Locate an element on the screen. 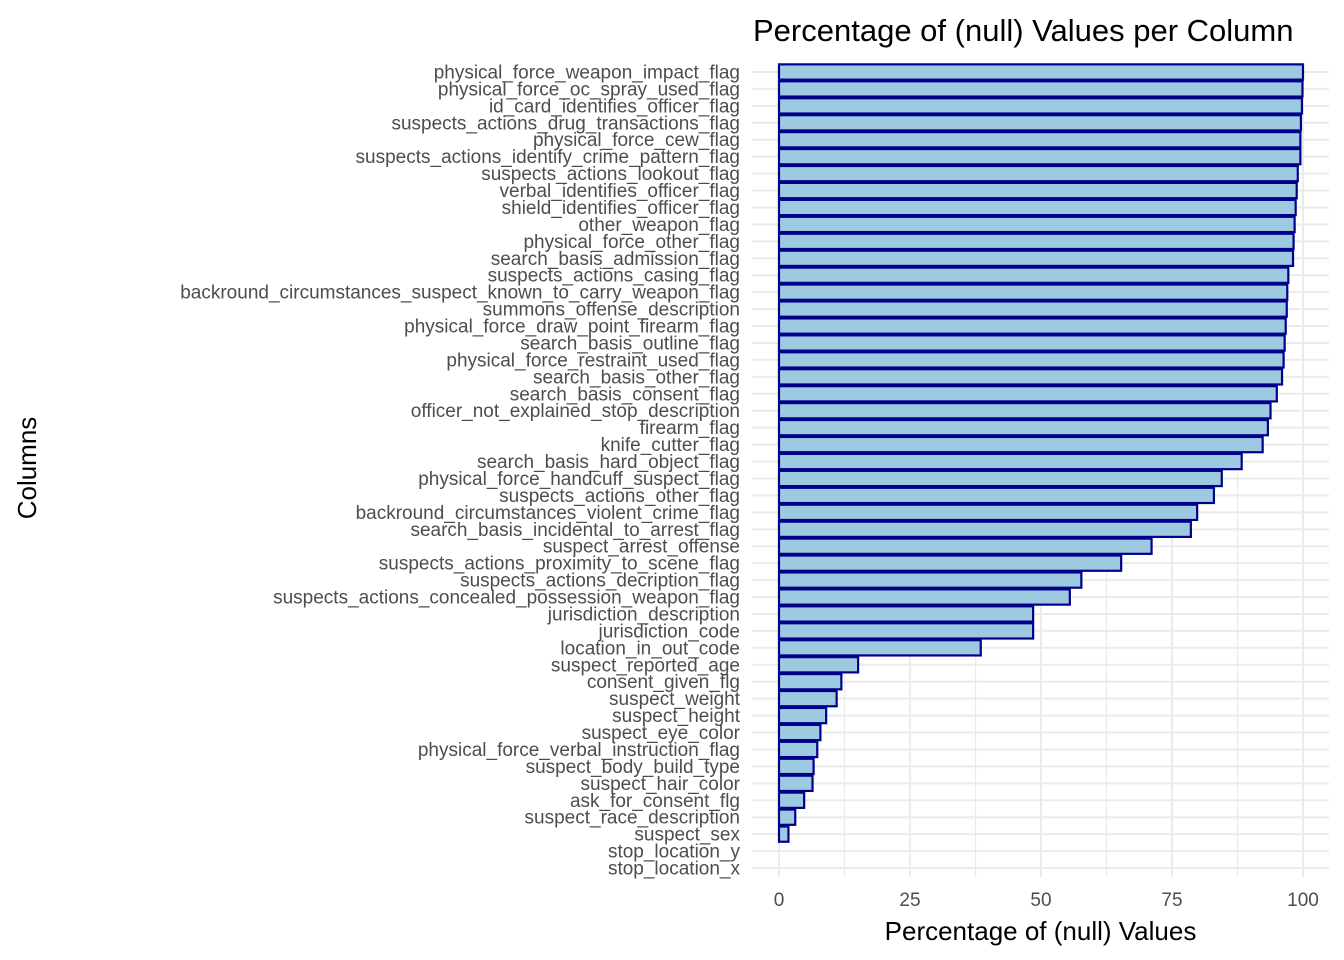  category-label: suspect_hair_color is located at coordinates (661, 784).